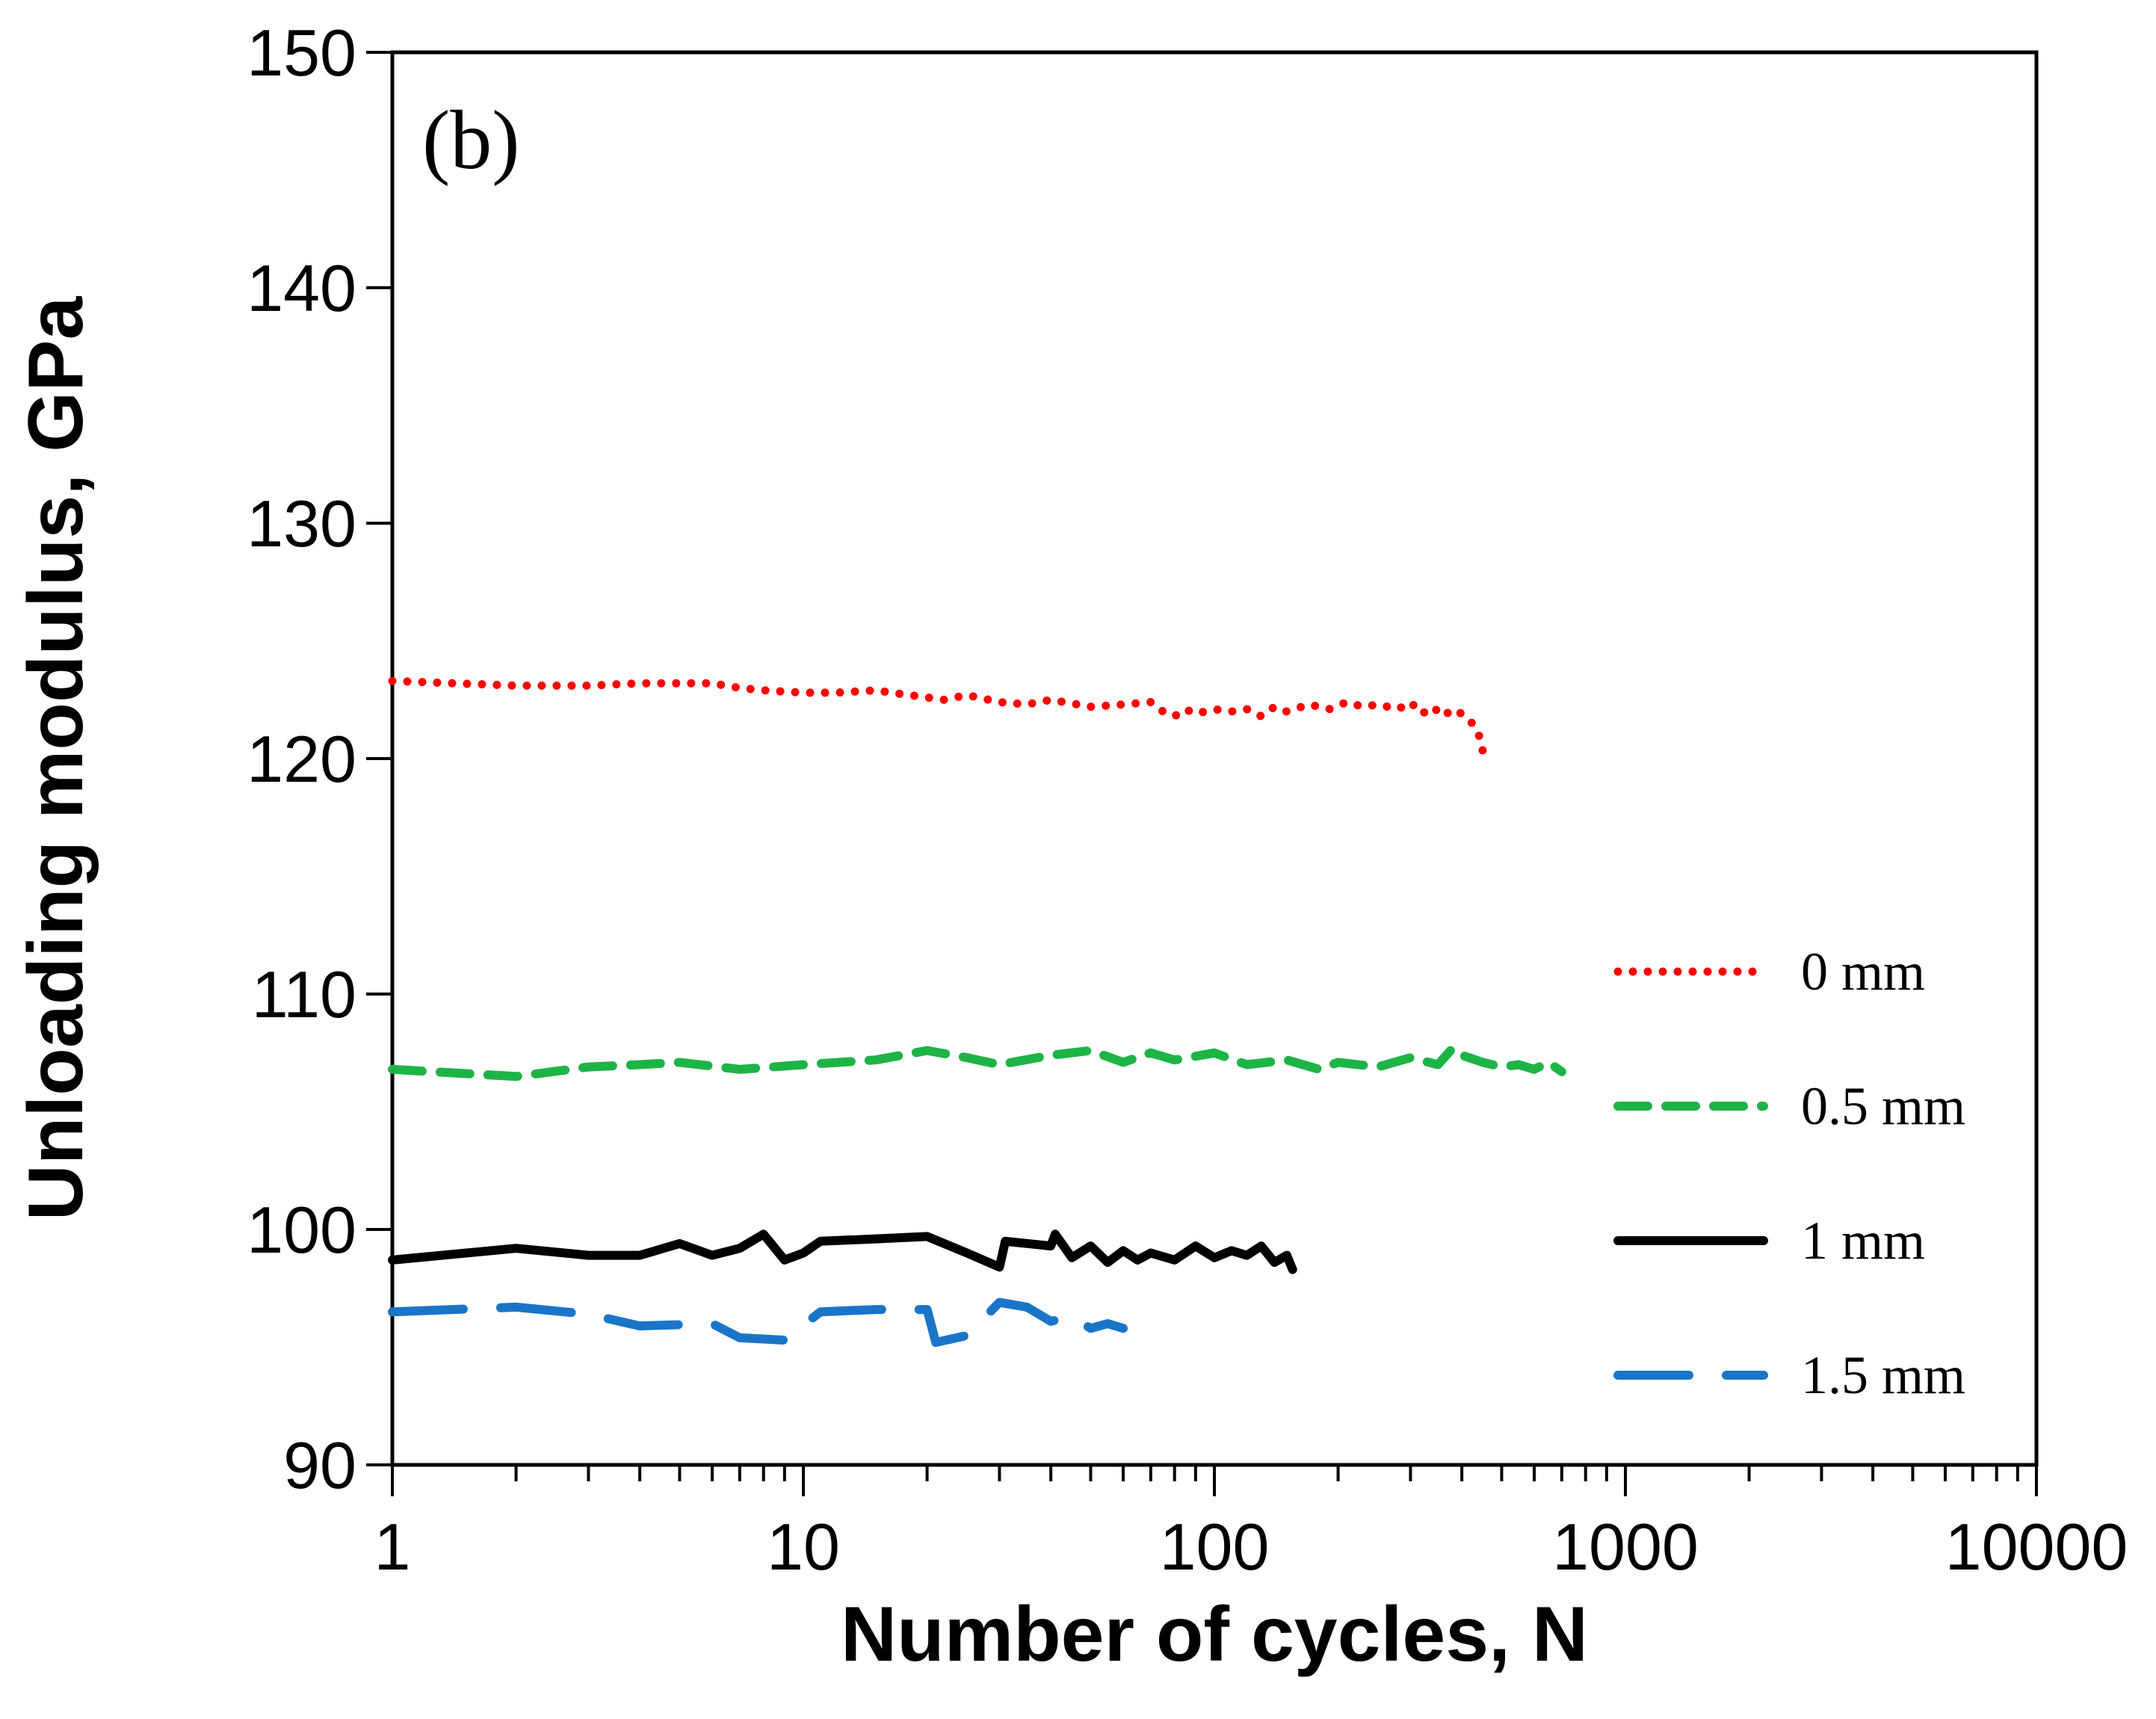 The image size is (2156, 1719). What do you see at coordinates (319, 1465) in the screenshot?
I see `y-tick-label: 90` at bounding box center [319, 1465].